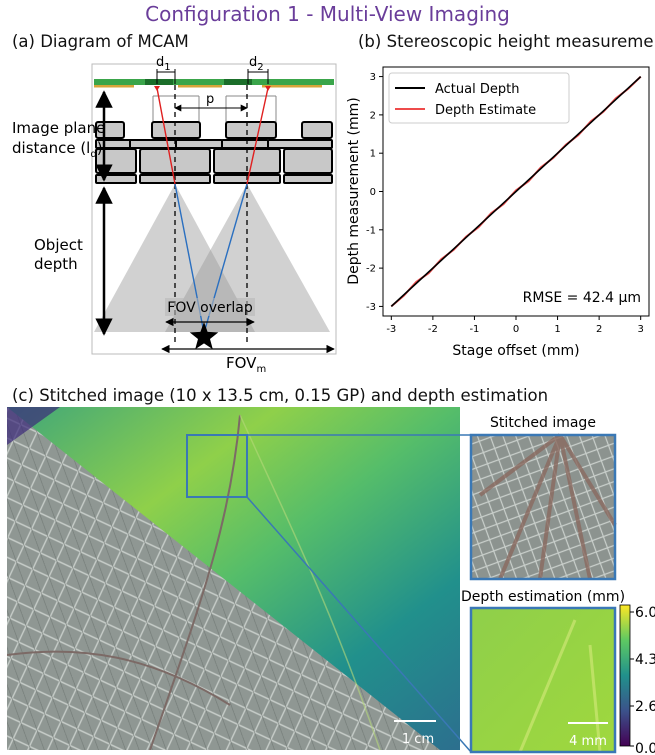 This screenshot has width=655, height=755. I want to click on sensor-board, so click(214, 82).